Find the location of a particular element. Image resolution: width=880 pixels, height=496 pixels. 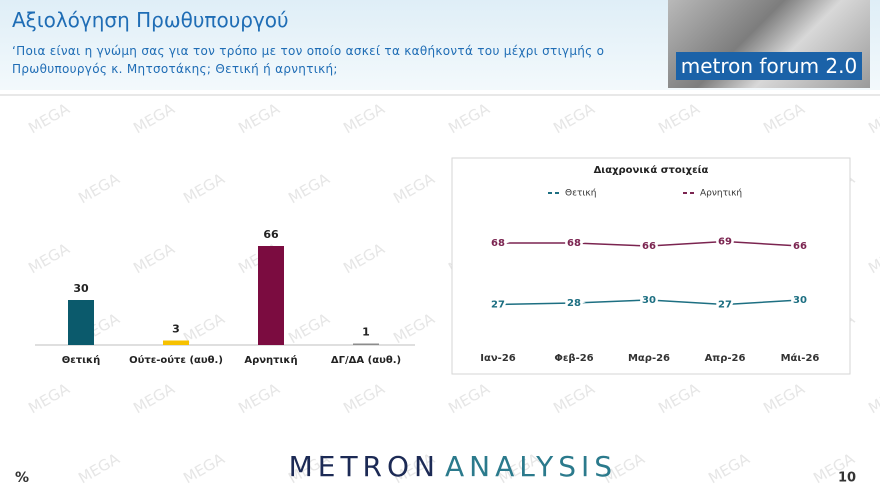

x-tick-label: Μαρ-26 is located at coordinates (649, 358).